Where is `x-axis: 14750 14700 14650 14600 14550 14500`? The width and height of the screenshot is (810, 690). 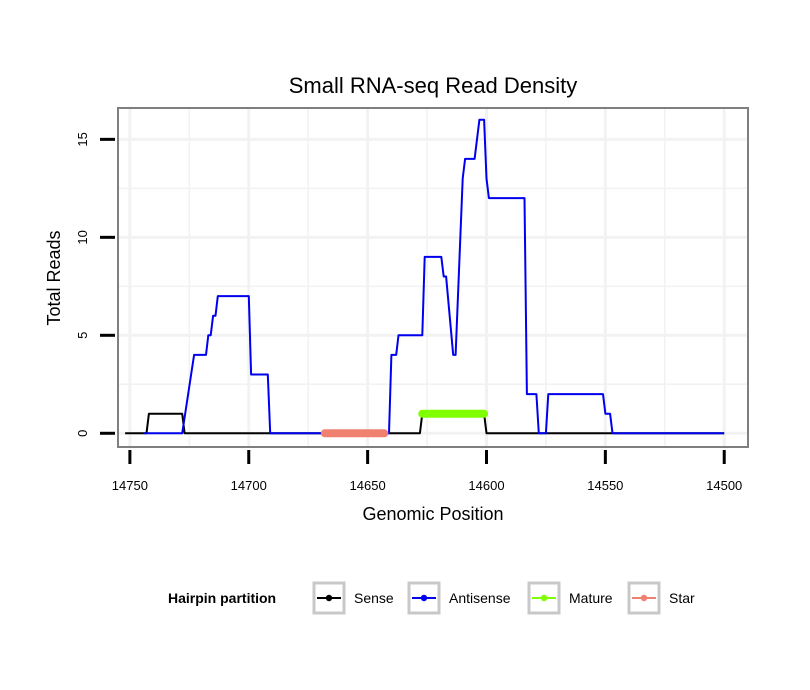
x-axis: 14750 14700 14650 14600 14550 14500 is located at coordinates (427, 471).